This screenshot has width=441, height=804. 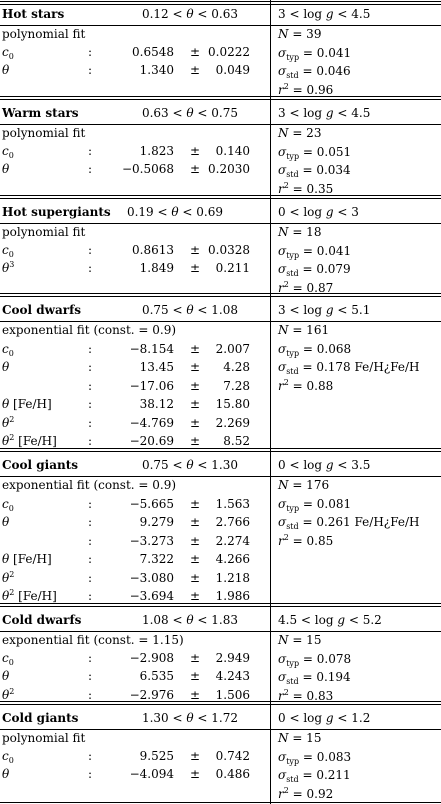 I want to click on coef-value: 9.279, so click(x=156, y=522).